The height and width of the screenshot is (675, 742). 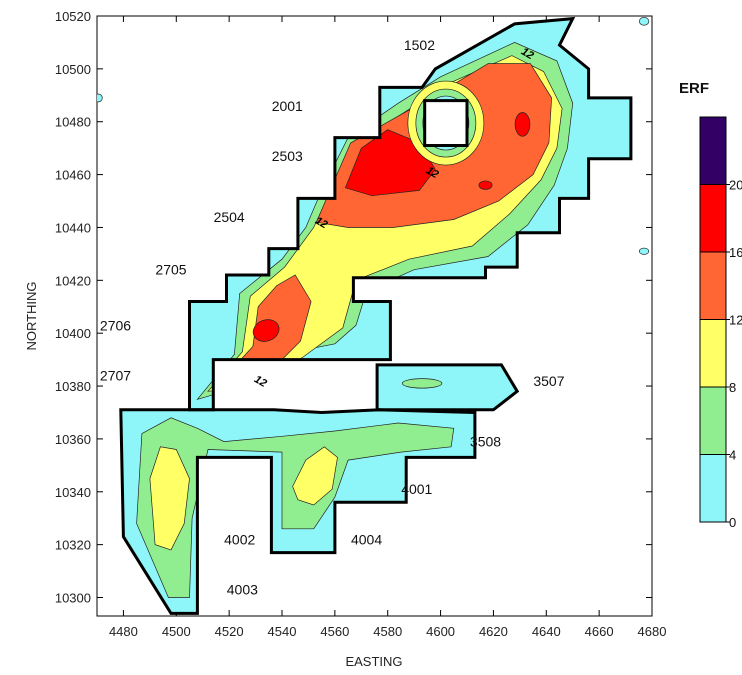 What do you see at coordinates (229, 217) in the screenshot?
I see `area-label: 2504` at bounding box center [229, 217].